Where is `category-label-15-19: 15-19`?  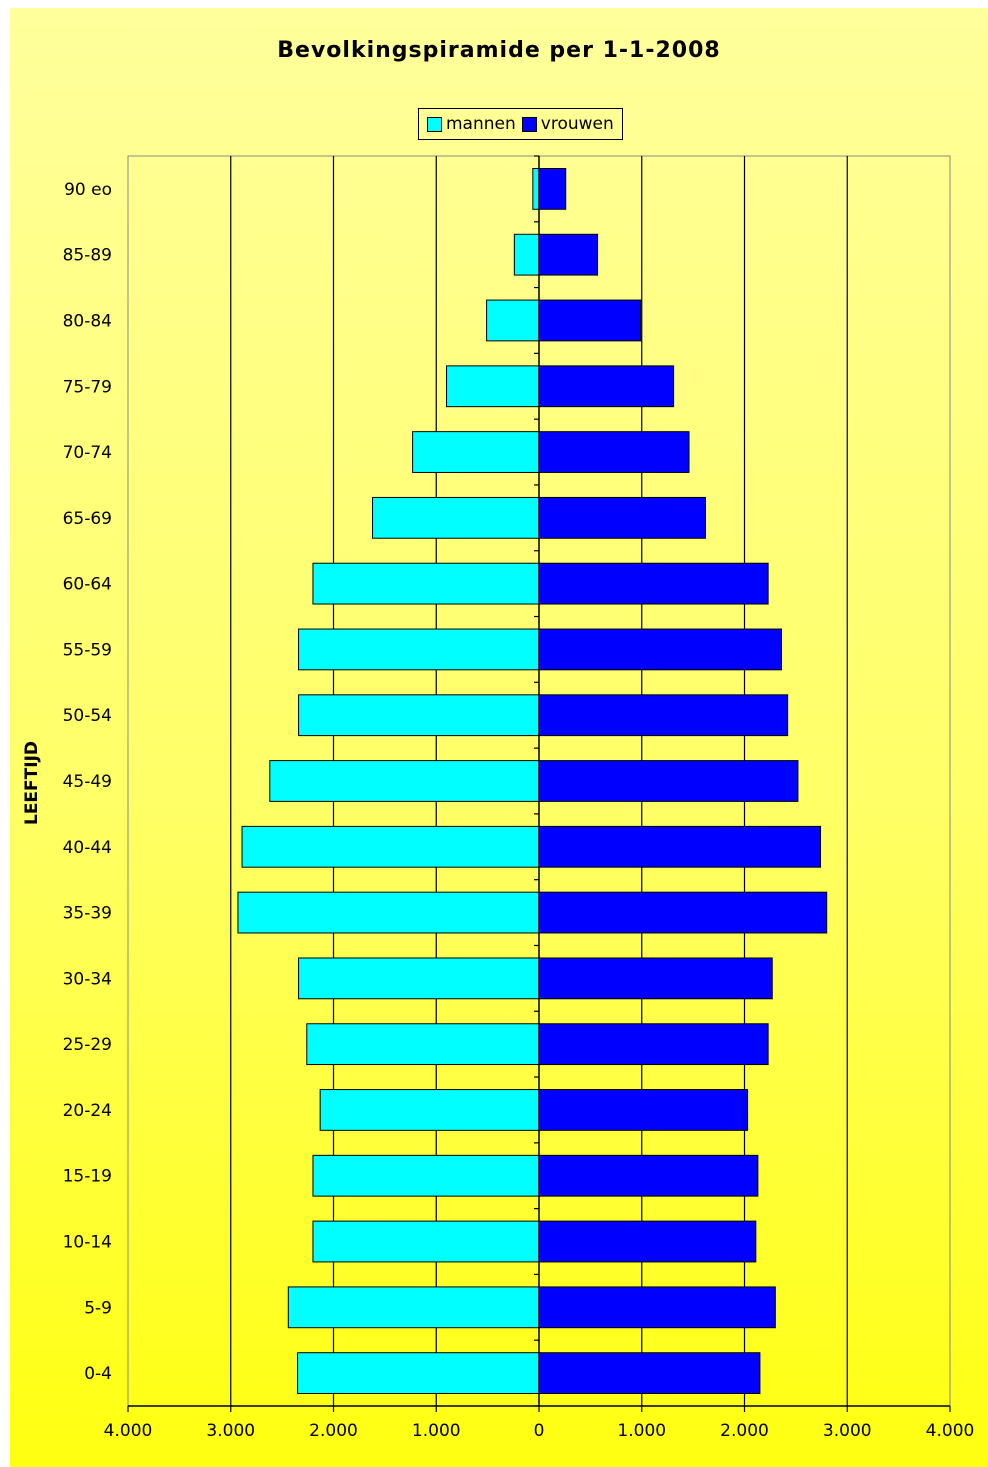 category-label-15-19: 15-19 is located at coordinates (87, 1177).